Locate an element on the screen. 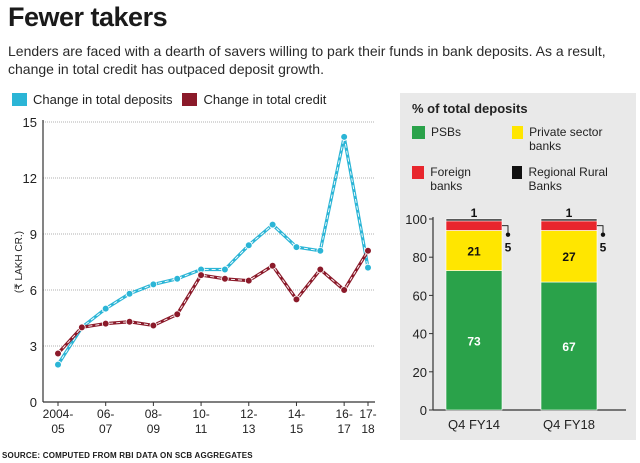 This screenshot has height=463, width=640. x-tick-label: 07 is located at coordinates (106, 429).